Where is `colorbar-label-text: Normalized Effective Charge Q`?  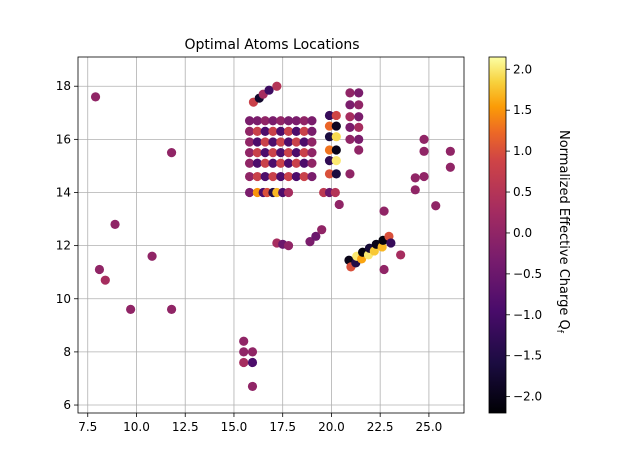
colorbar-label-text: Normalized Effective Charge Q is located at coordinates (563, 230).